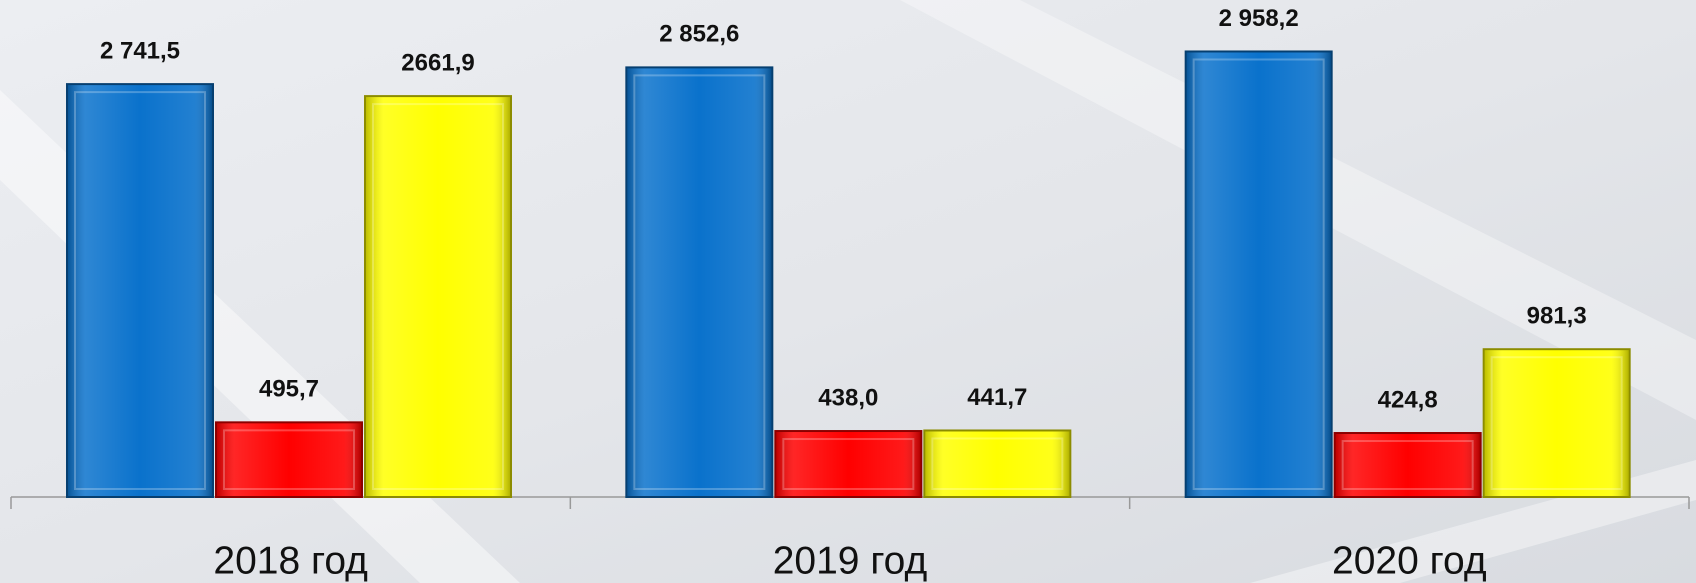 The height and width of the screenshot is (583, 1696). Describe the element at coordinates (290, 560) in the screenshot. I see `x-tick-label: 2018 год` at that location.